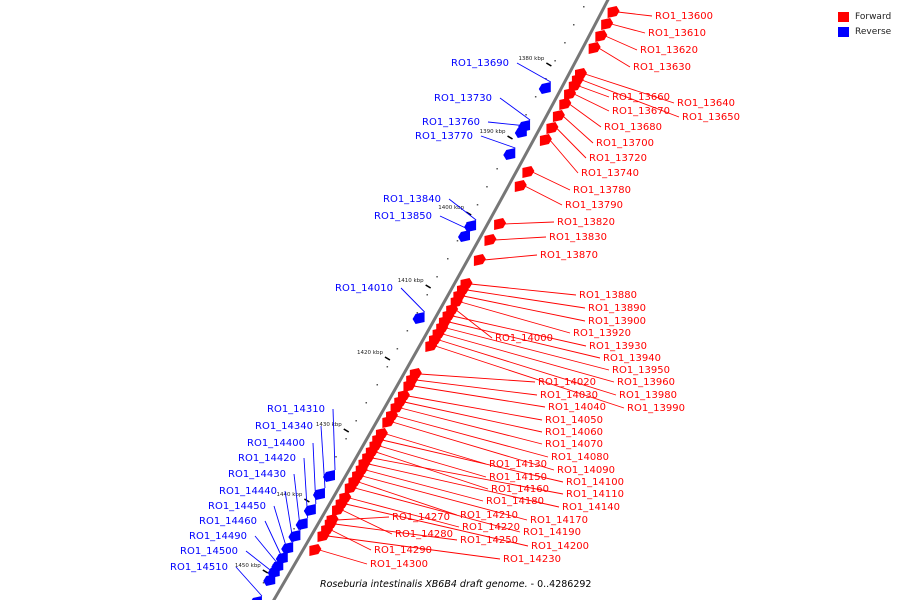  What do you see at coordinates (451, 122) in the screenshot?
I see `reverse-gene-label: RO1_13760` at bounding box center [451, 122].